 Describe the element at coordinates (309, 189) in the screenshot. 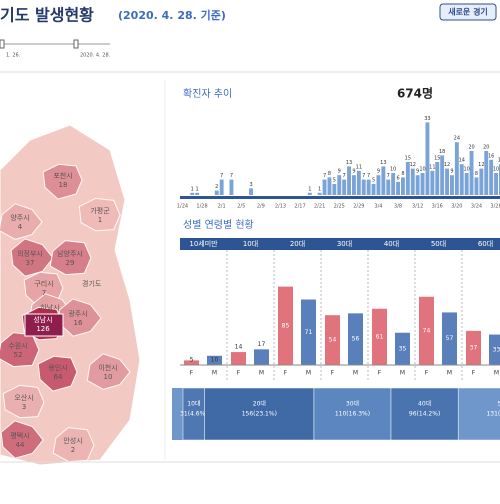

I see `value-label: 1` at that location.